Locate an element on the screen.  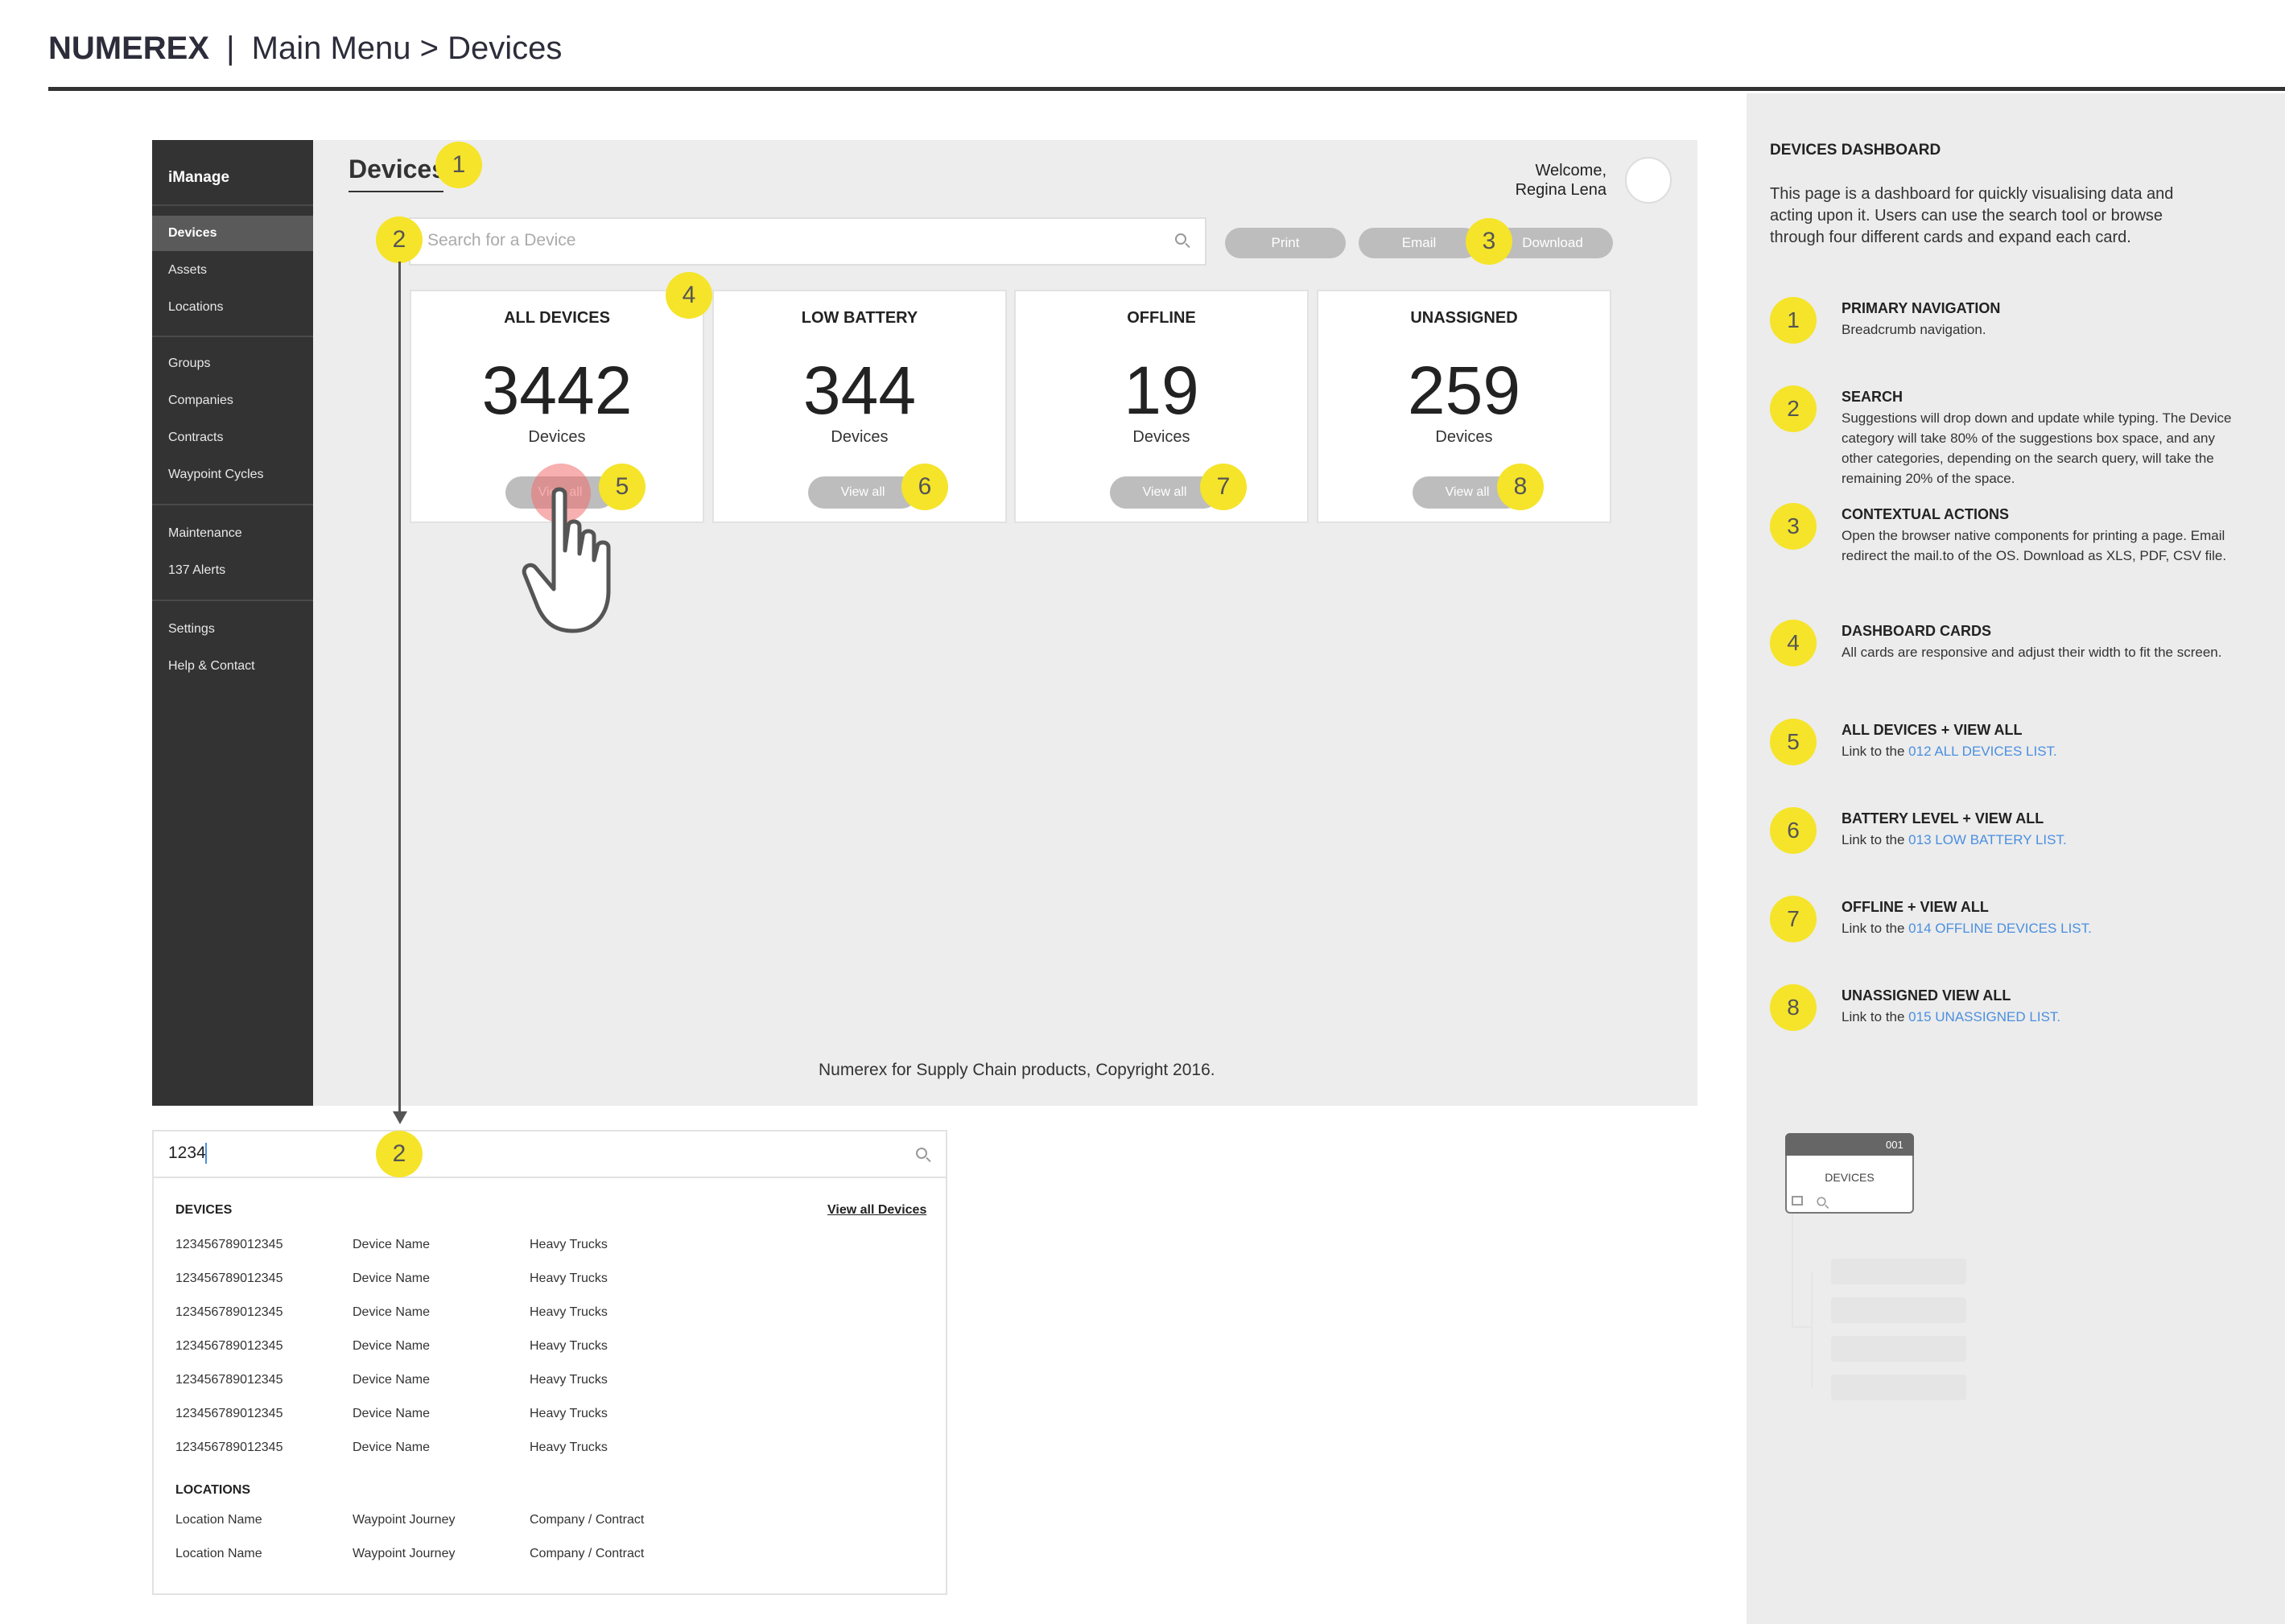
annotation-description: Link to the 014 OFFLINE DEVICES LIST. is located at coordinates (2039, 928).